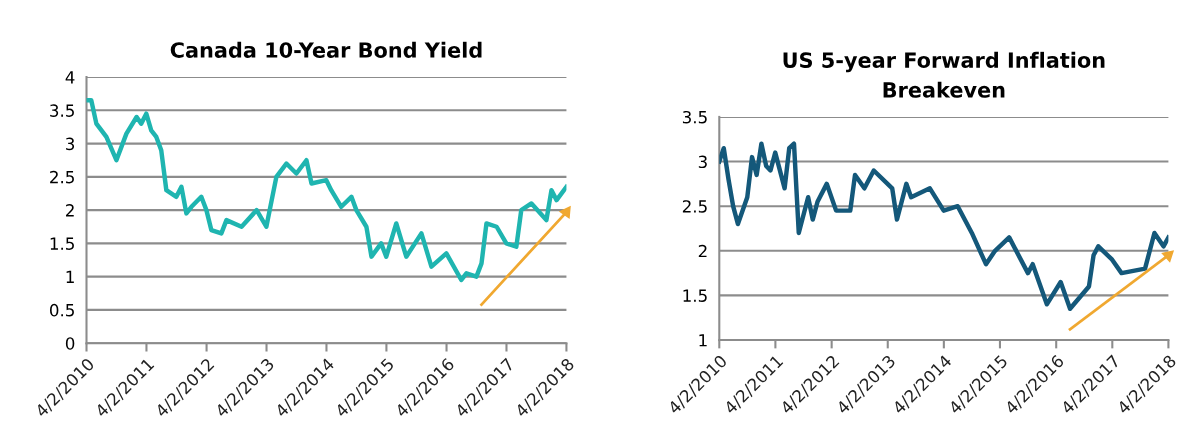 The height and width of the screenshot is (448, 1185). What do you see at coordinates (326, 49) in the screenshot?
I see `chart-title: Canada 10-Year Bond Yield` at bounding box center [326, 49].